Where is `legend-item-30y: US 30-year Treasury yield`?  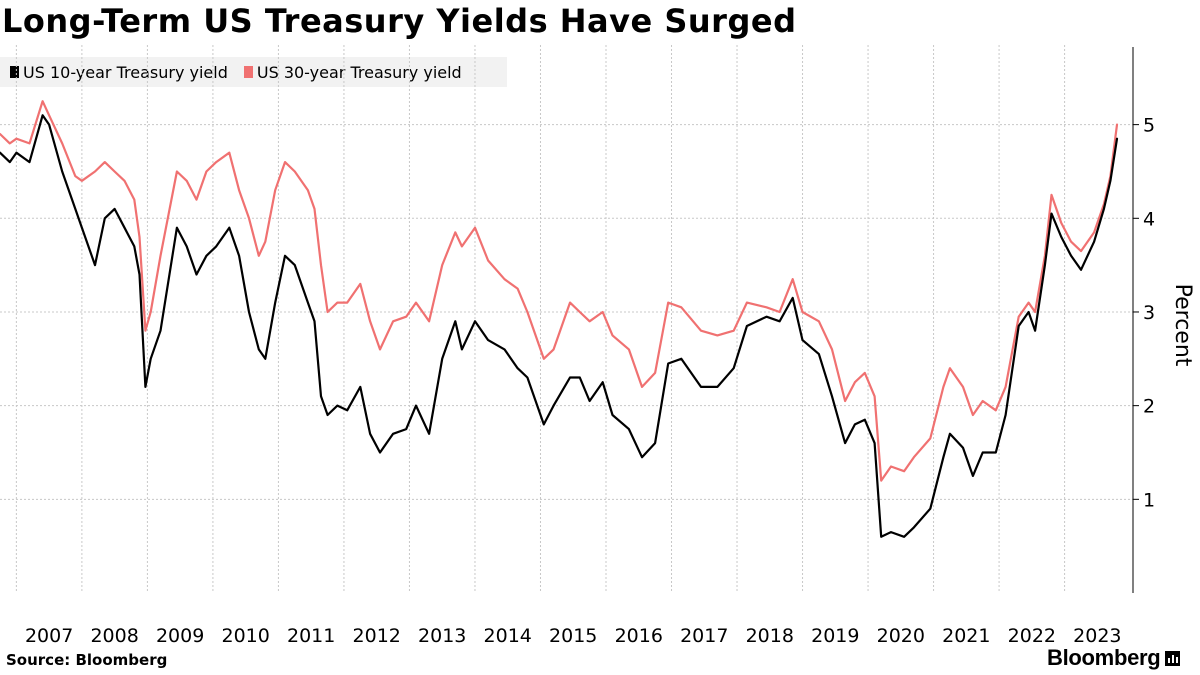
legend-item-30y: US 30-year Treasury yield is located at coordinates (352, 72).